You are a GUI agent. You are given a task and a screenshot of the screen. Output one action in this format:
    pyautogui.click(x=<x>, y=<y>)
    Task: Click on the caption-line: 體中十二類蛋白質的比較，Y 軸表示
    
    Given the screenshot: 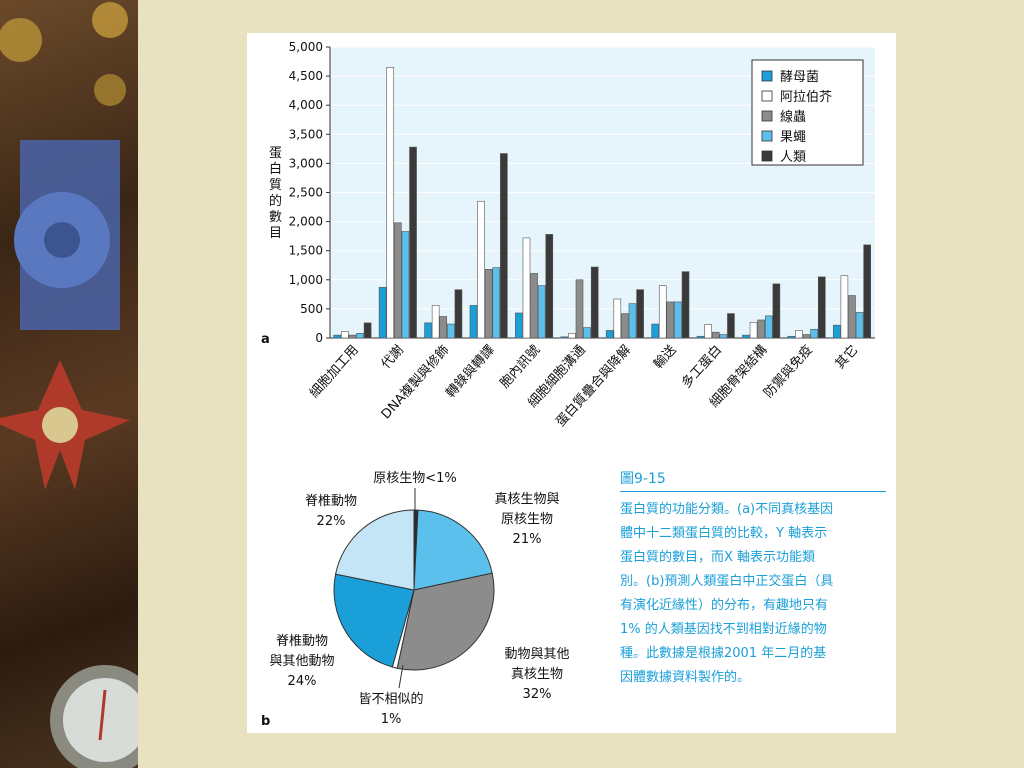 What is the action you would take?
    pyautogui.click(x=724, y=533)
    